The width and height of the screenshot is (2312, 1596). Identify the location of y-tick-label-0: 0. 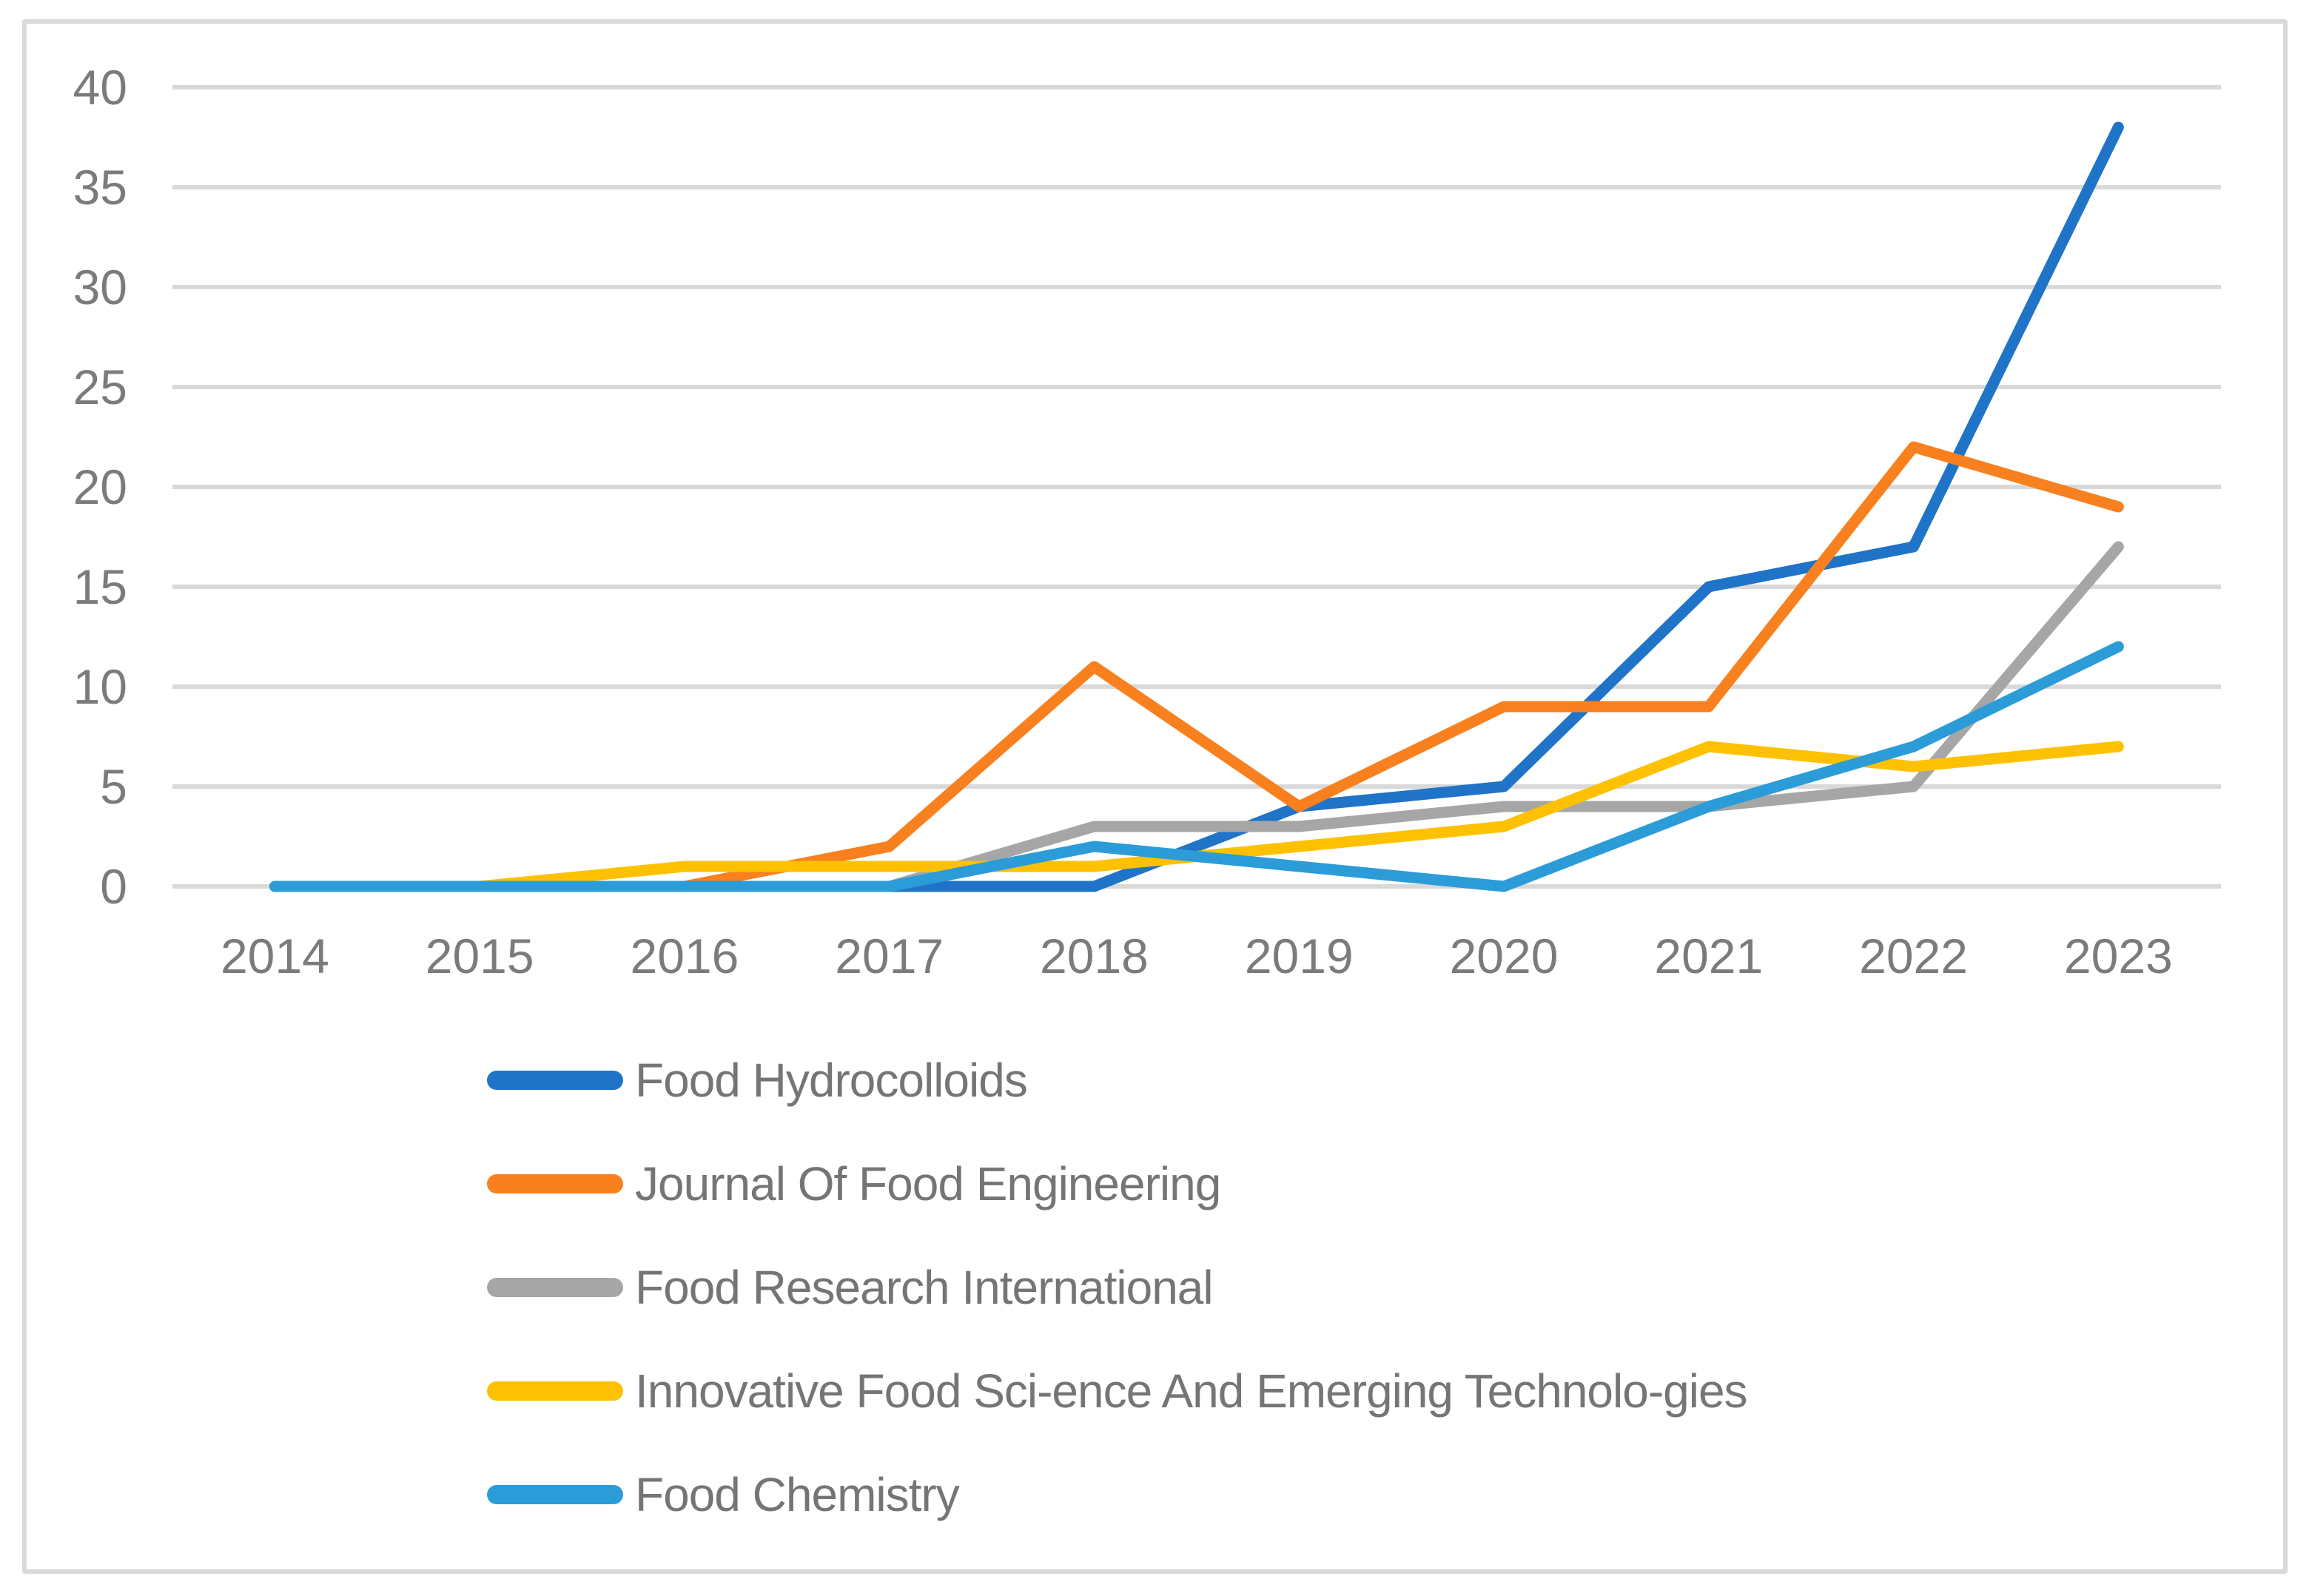
(113, 886).